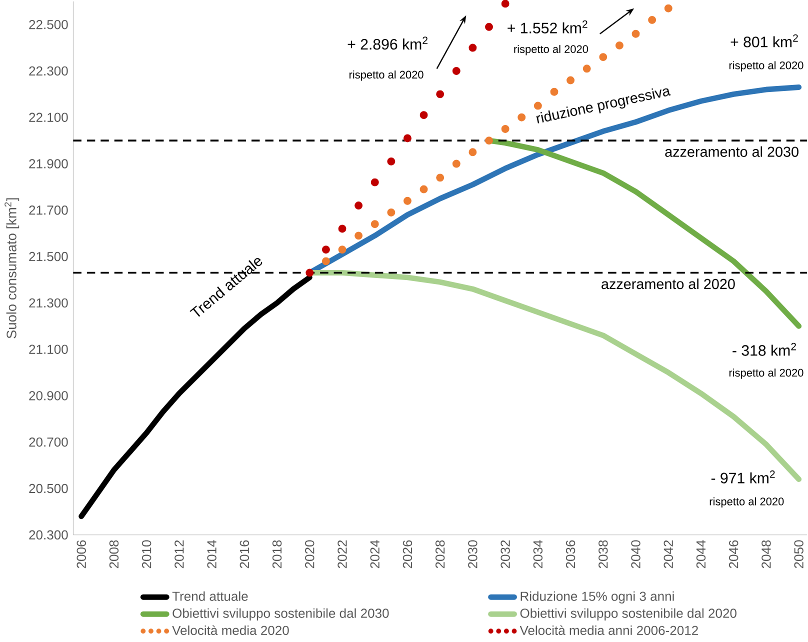 The width and height of the screenshot is (808, 642). What do you see at coordinates (48, 256) in the screenshot?
I see `y-tick-label: 21.500` at bounding box center [48, 256].